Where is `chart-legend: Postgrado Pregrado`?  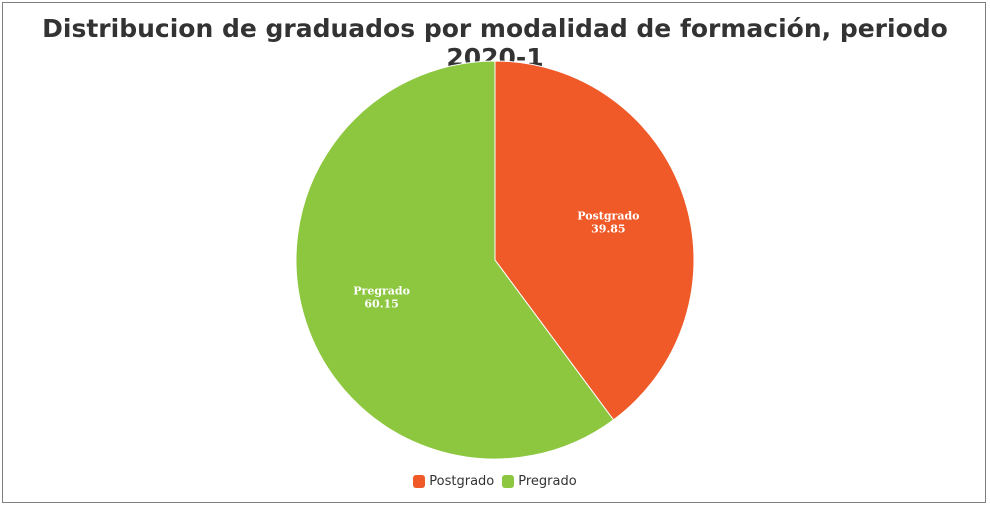
chart-legend: Postgrado Pregrado is located at coordinates (495, 481).